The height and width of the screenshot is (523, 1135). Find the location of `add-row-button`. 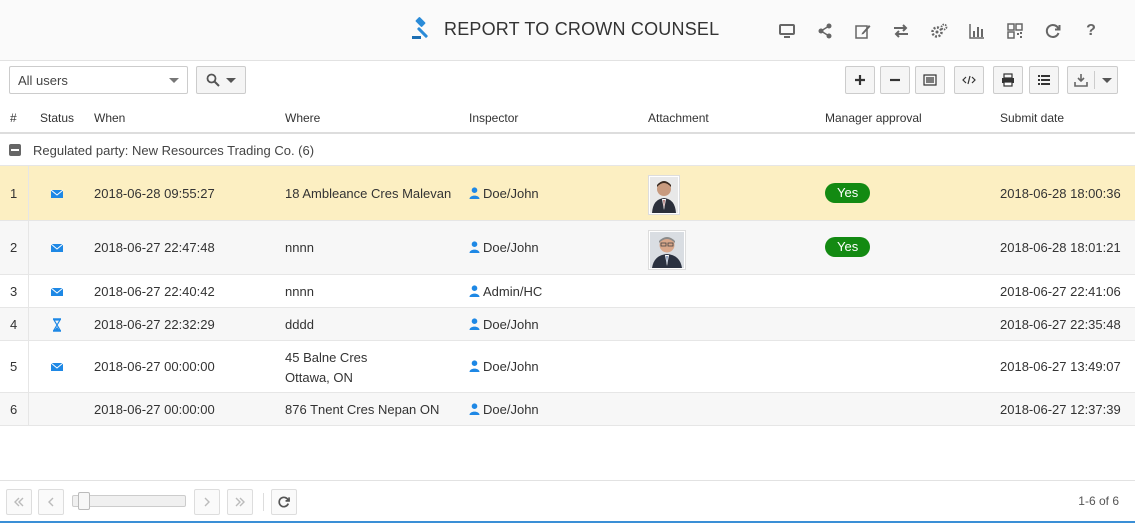

add-row-button is located at coordinates (860, 80).